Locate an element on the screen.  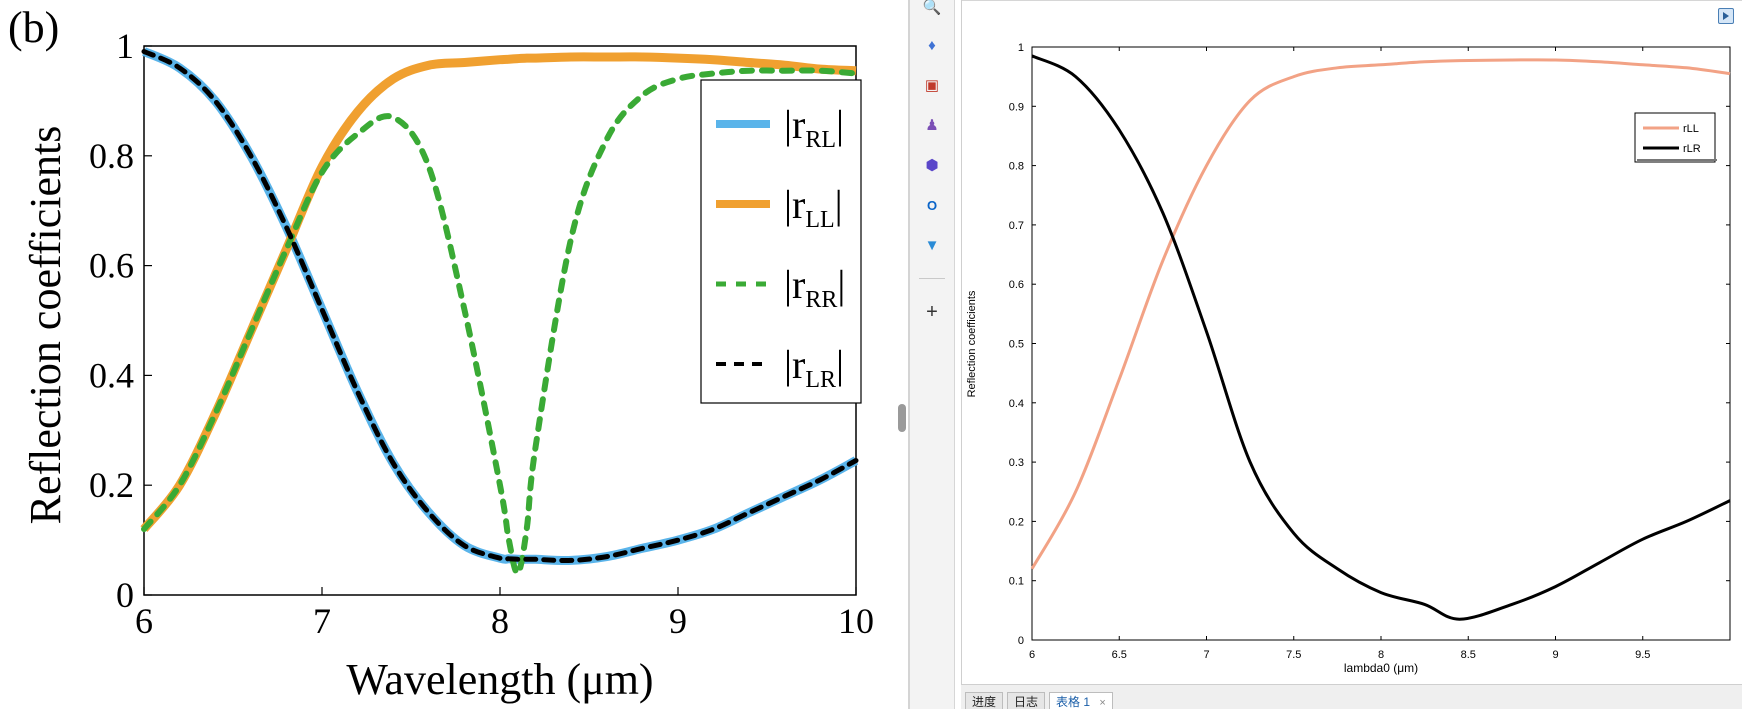
legend-entry-label: |rRR| is located at coordinates (814, 287).